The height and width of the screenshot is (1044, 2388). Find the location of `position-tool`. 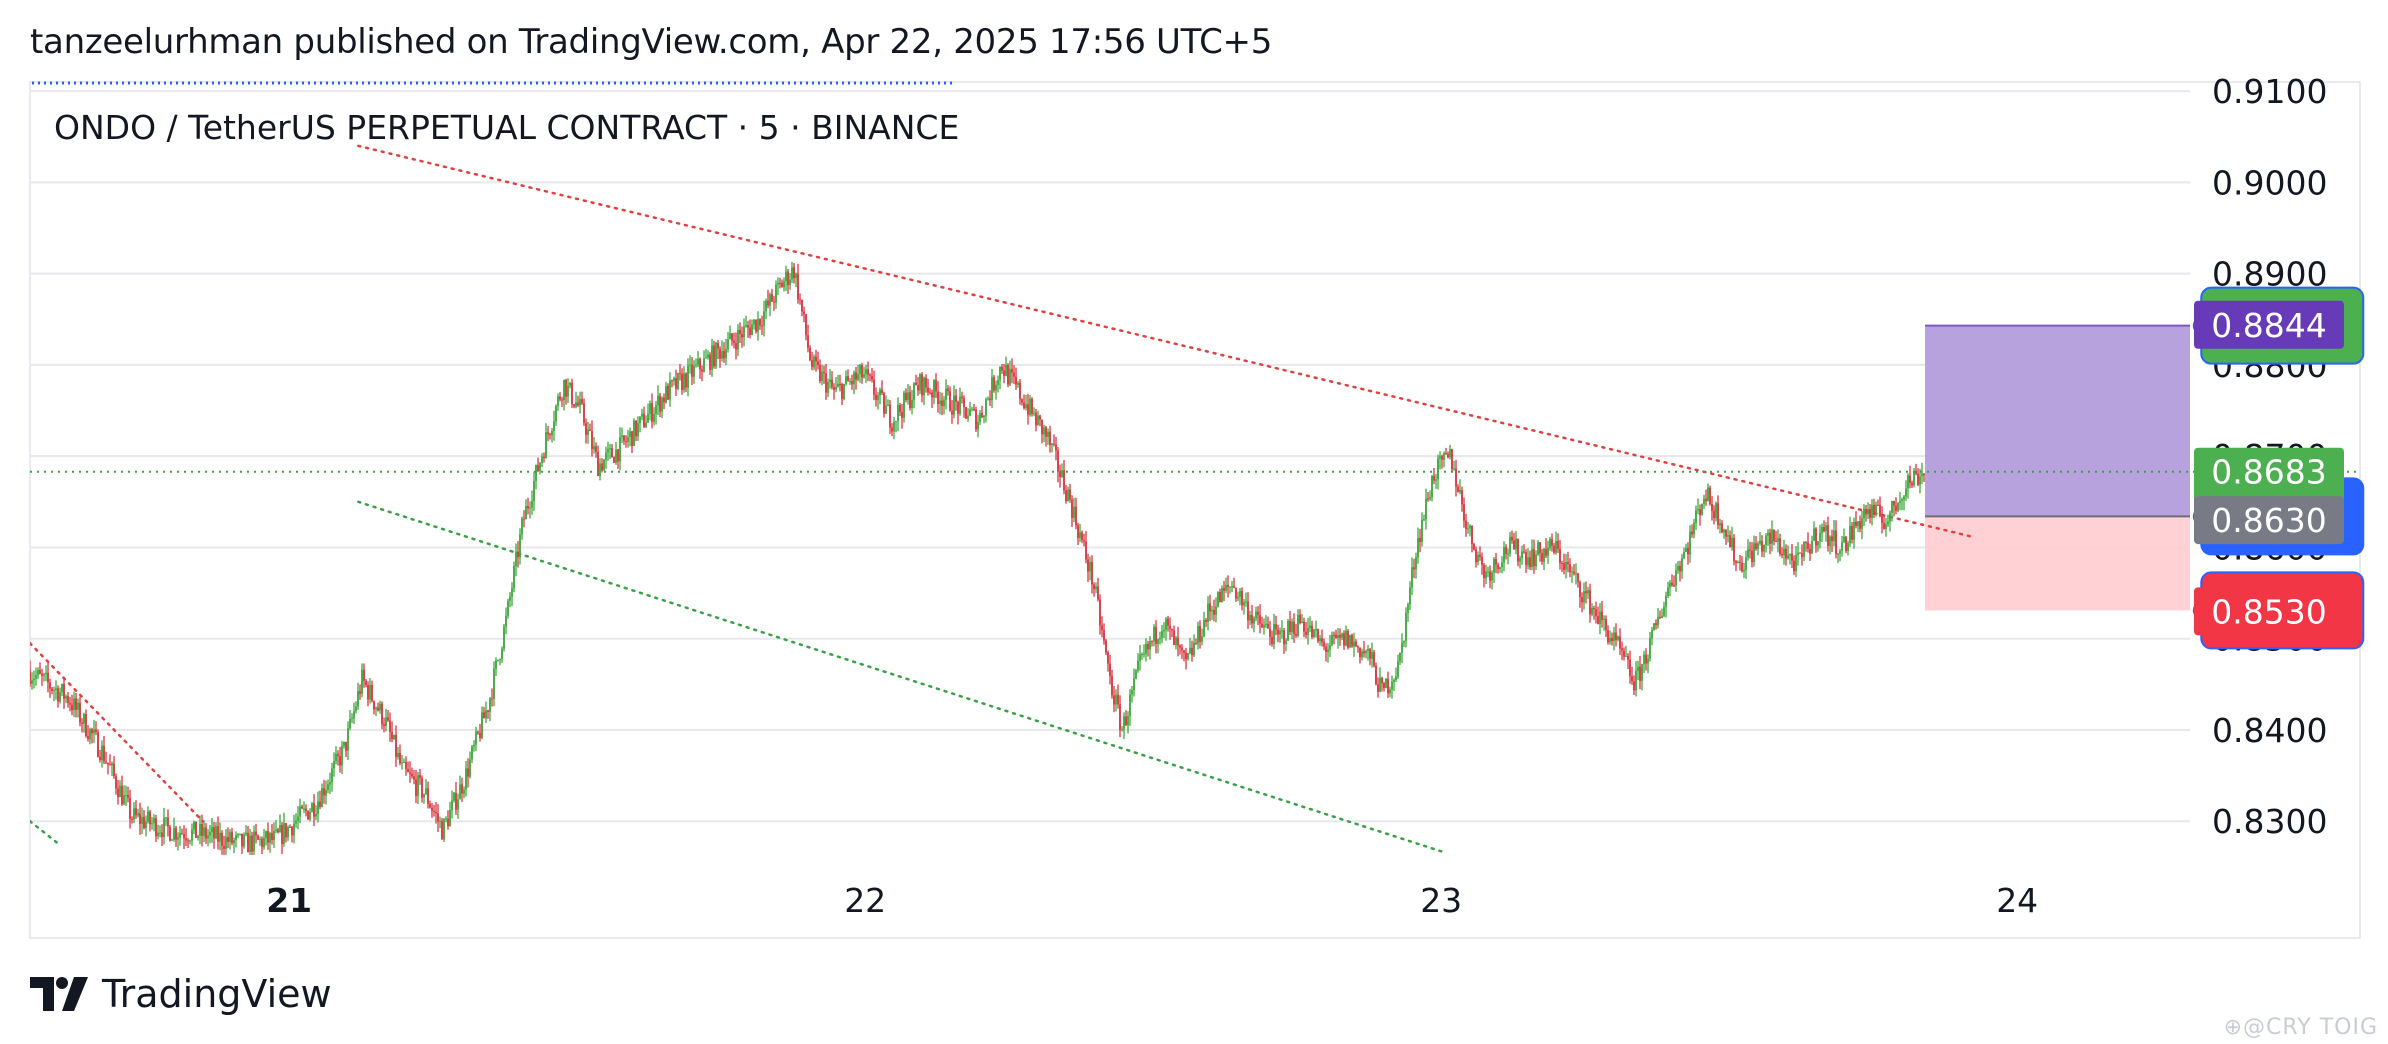

position-tool is located at coordinates (2066, 467).